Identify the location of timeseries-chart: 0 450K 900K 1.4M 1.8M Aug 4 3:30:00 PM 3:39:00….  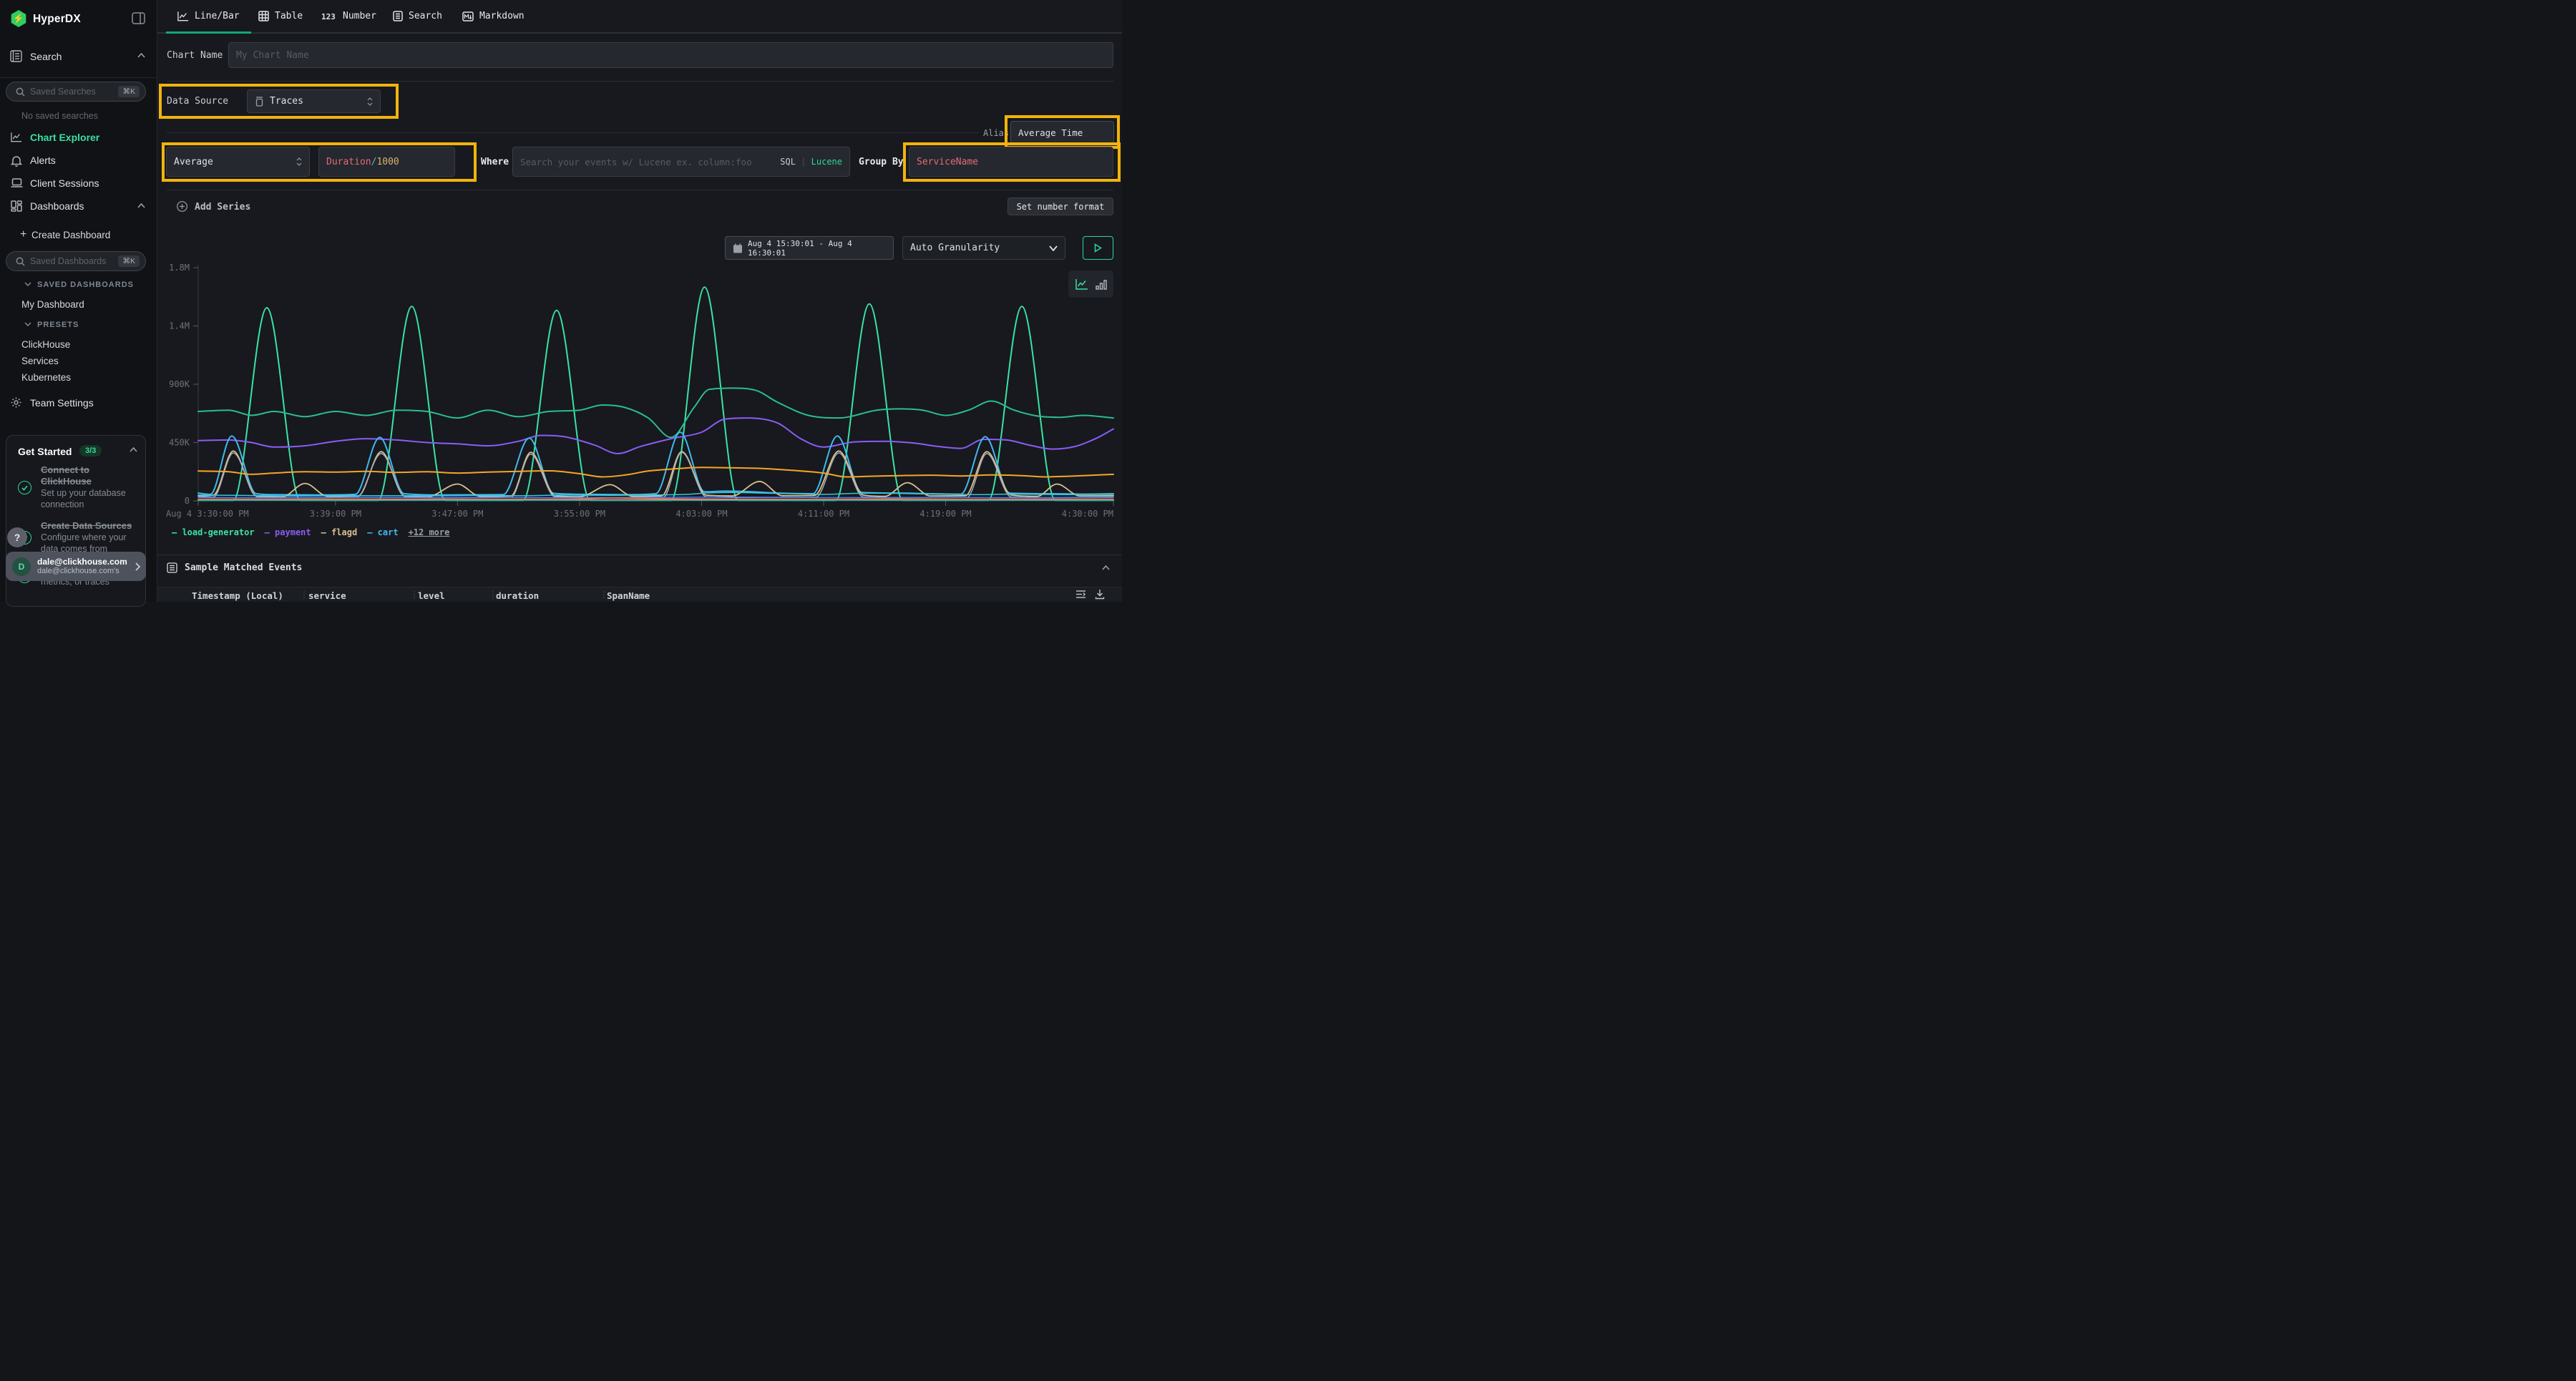
(639, 392).